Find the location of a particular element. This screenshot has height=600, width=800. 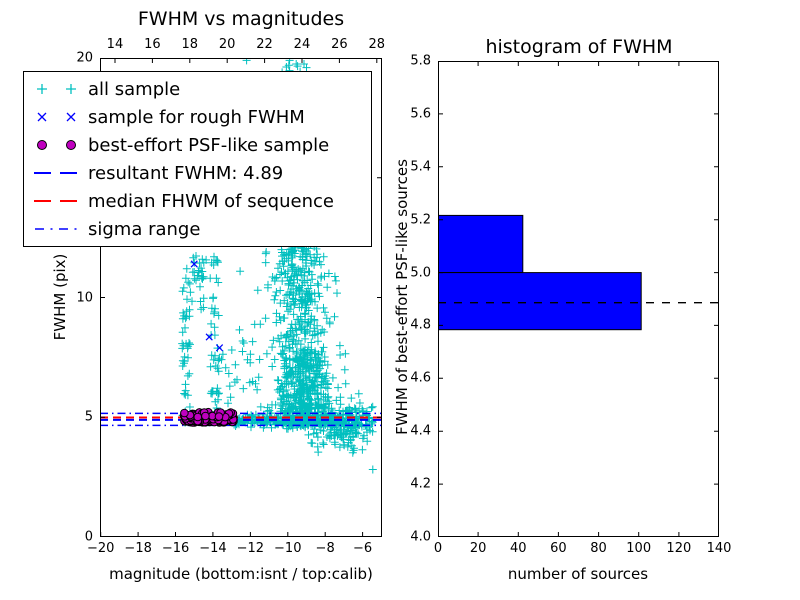

right-plot-xlabel: number of sources is located at coordinates (578, 574).